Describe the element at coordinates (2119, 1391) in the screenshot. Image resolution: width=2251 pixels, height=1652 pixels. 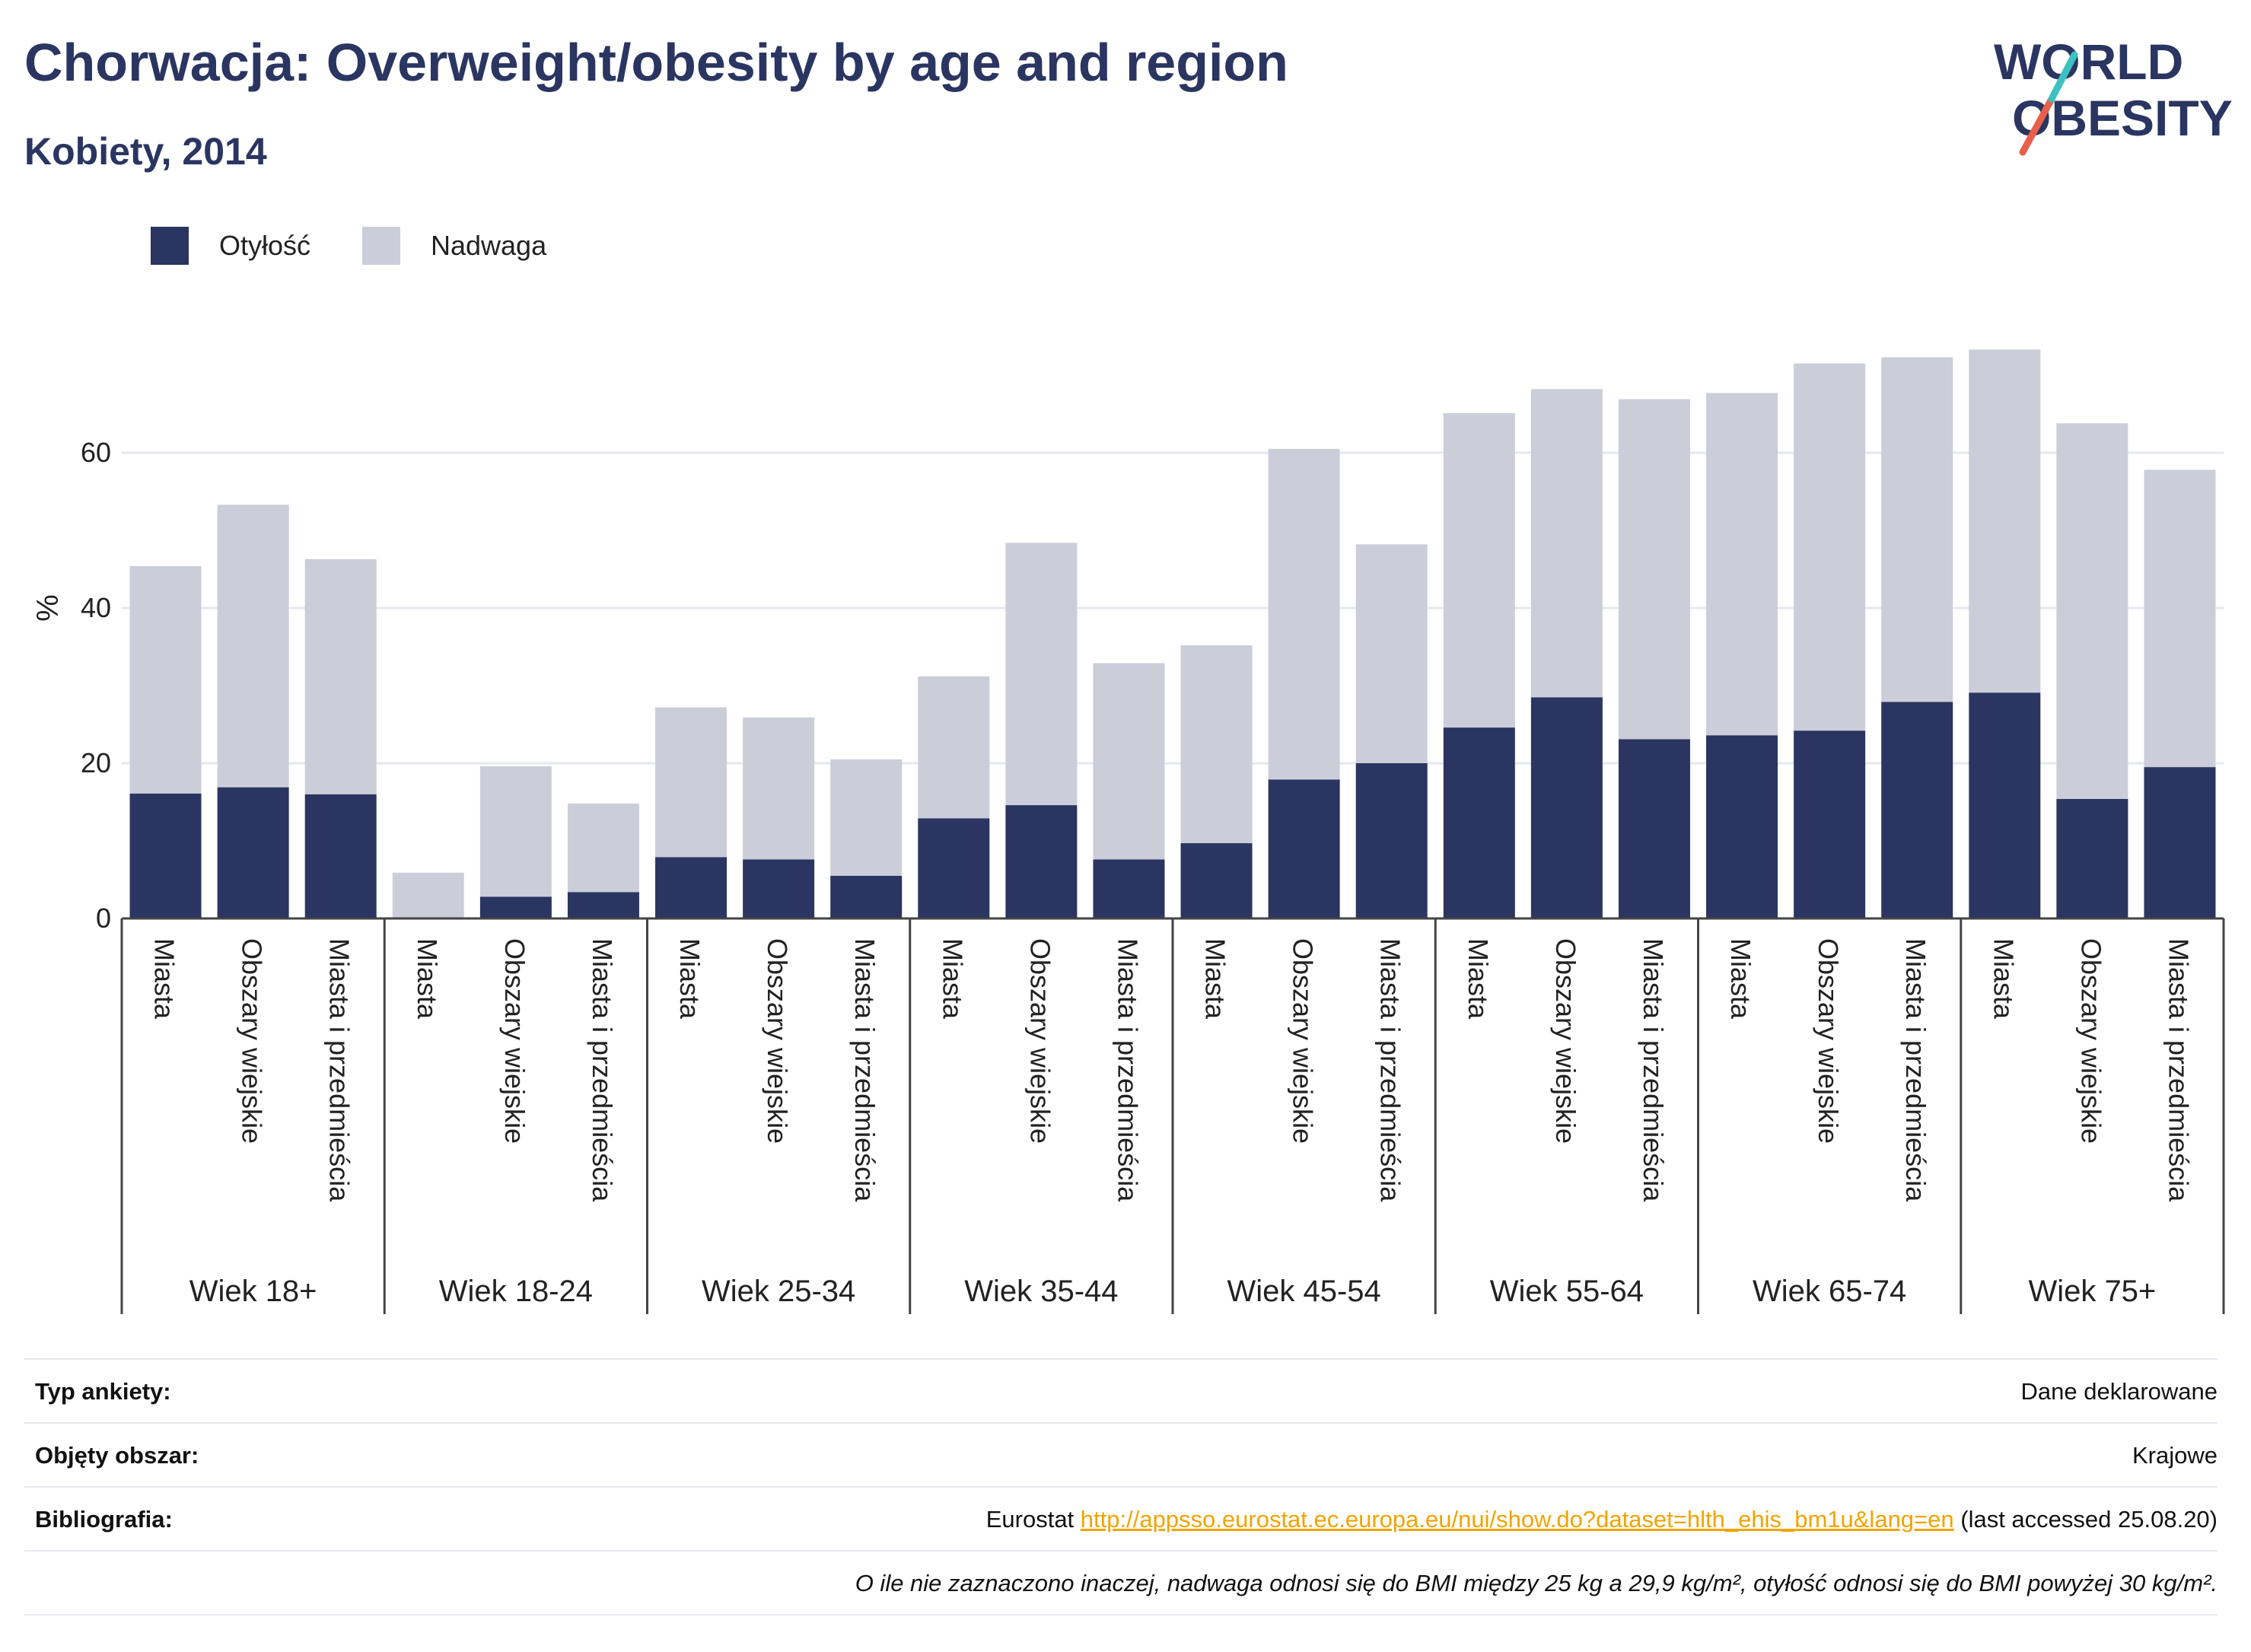
I see `footer-value: Dane deklarowane` at that location.